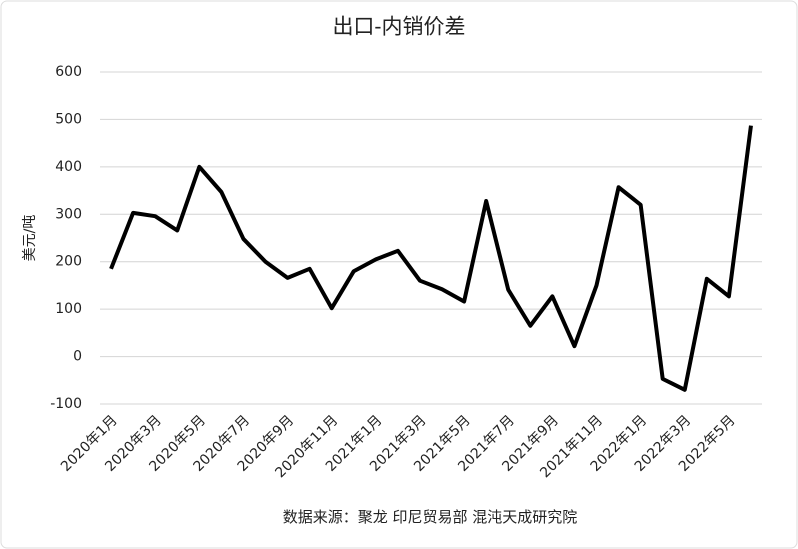 The width and height of the screenshot is (798, 549). What do you see at coordinates (430, 517) in the screenshot?
I see `source-note: 数据来源：聚龙 印尼贸易部 混沌天成研究院` at bounding box center [430, 517].